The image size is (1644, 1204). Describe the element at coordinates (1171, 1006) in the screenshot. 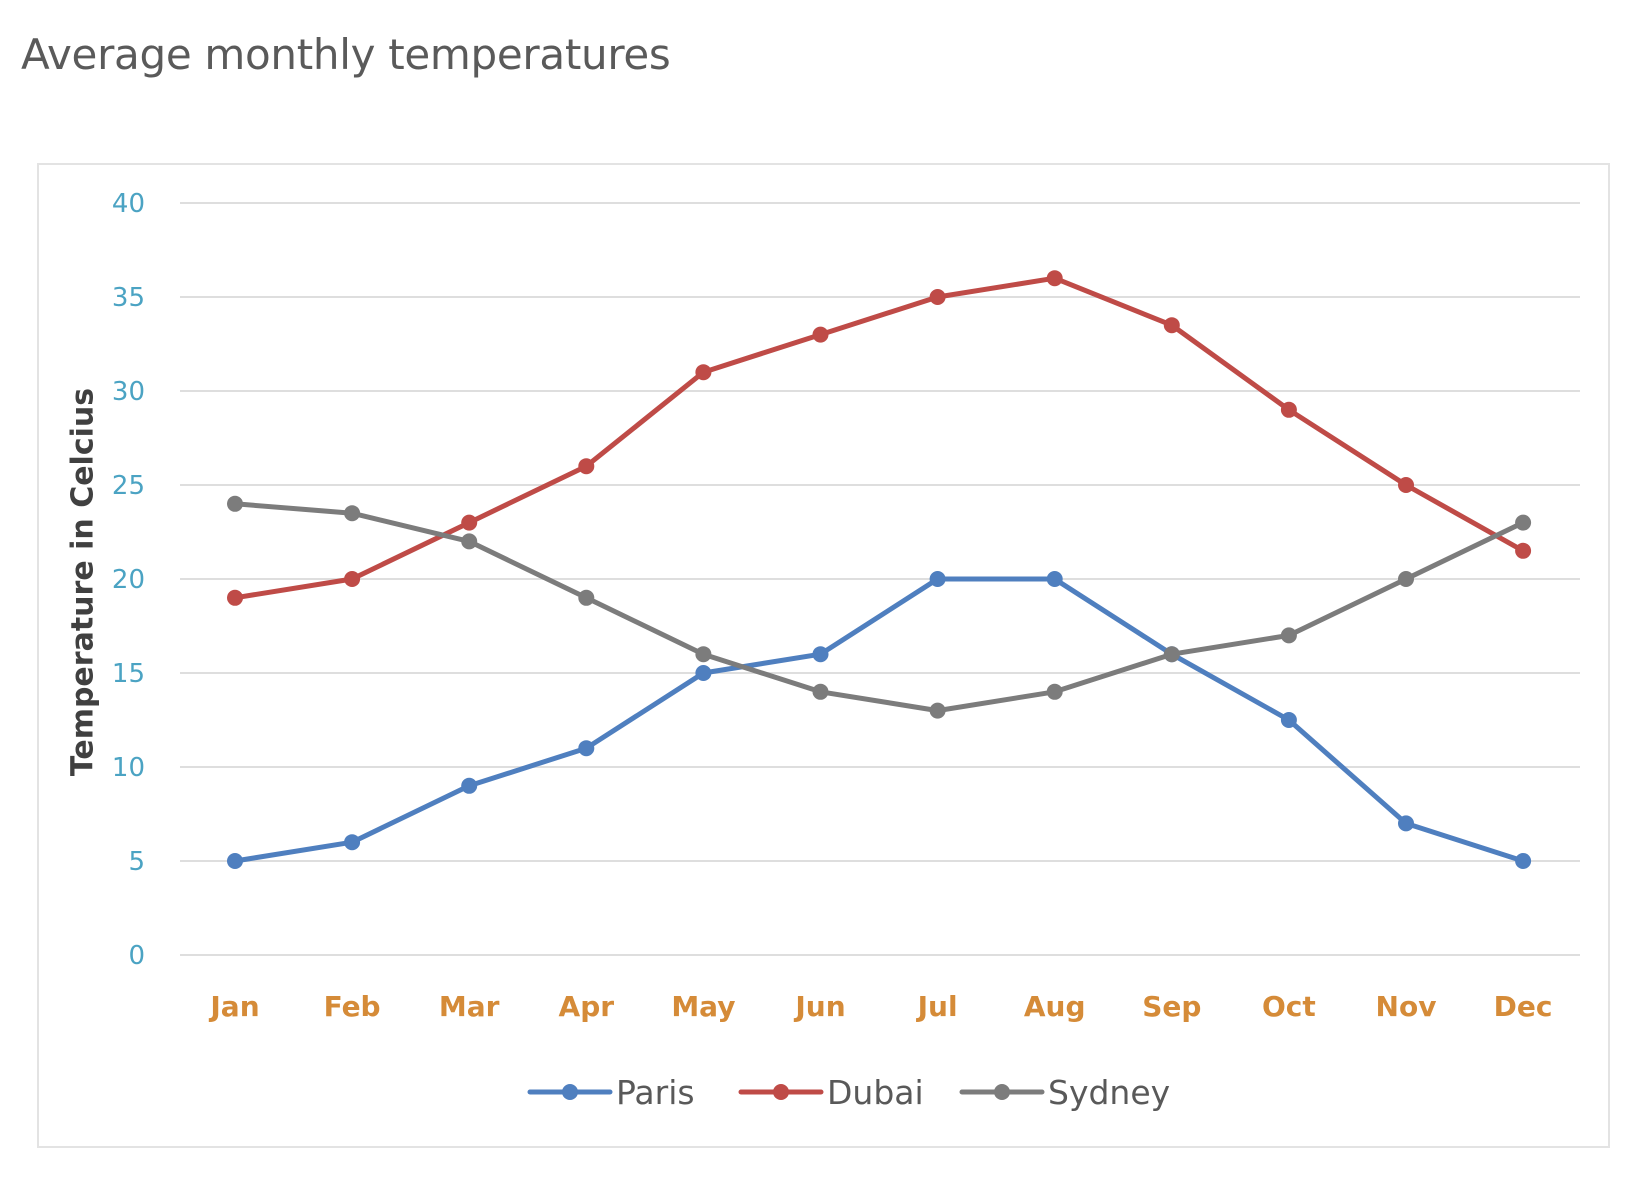

I see `x-tick-label: Sep` at that location.